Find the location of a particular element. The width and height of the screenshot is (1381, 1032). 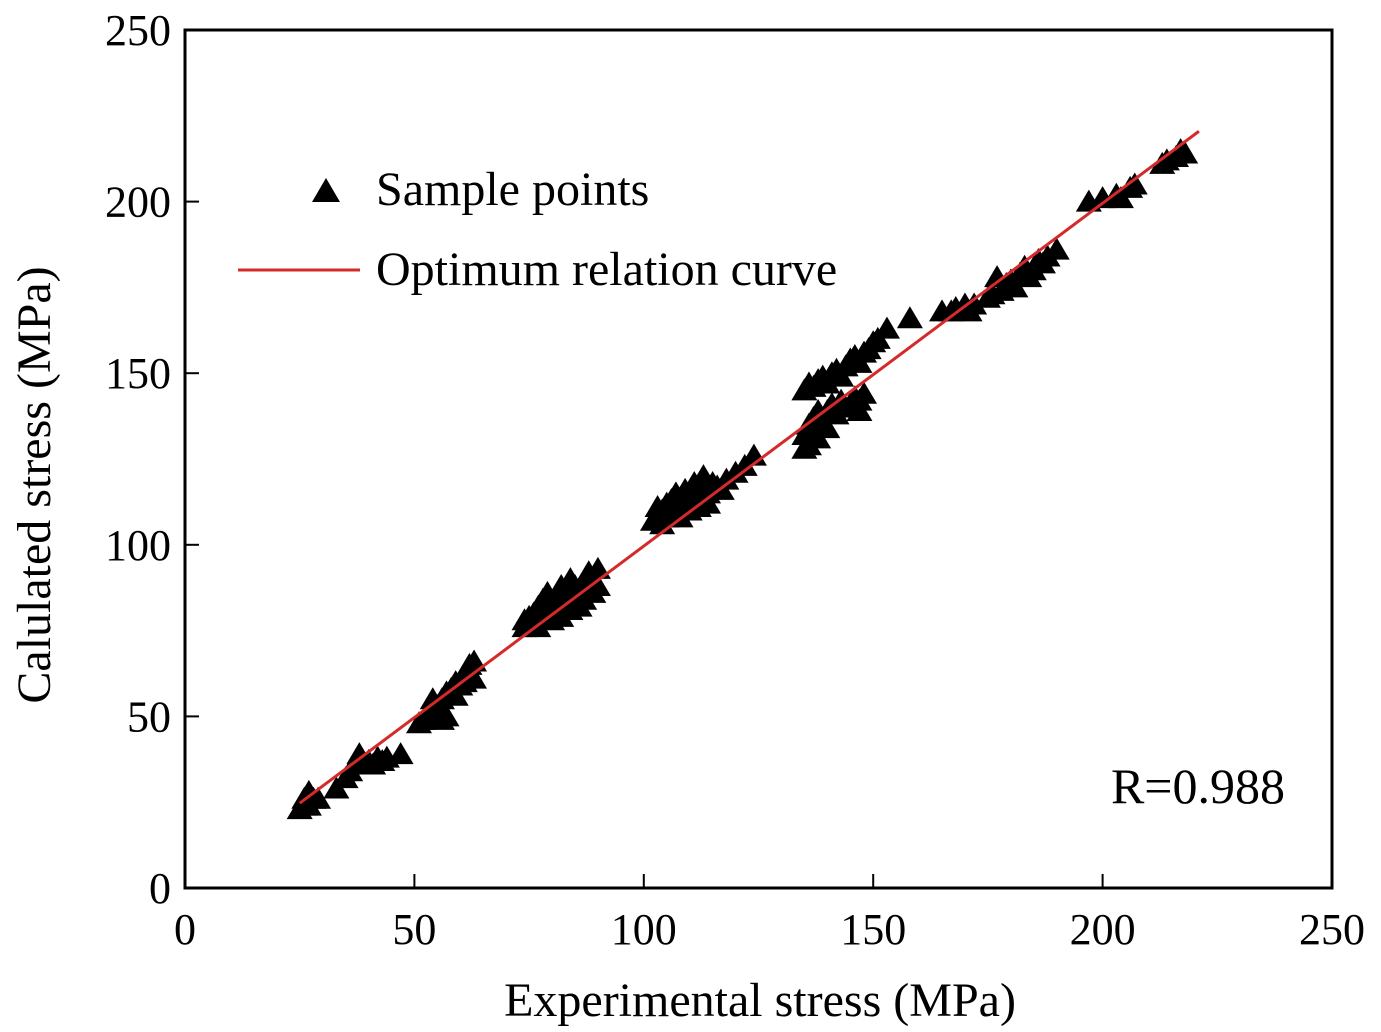

x-axis-title: Experimental stress (MPa) is located at coordinates (760, 1000).